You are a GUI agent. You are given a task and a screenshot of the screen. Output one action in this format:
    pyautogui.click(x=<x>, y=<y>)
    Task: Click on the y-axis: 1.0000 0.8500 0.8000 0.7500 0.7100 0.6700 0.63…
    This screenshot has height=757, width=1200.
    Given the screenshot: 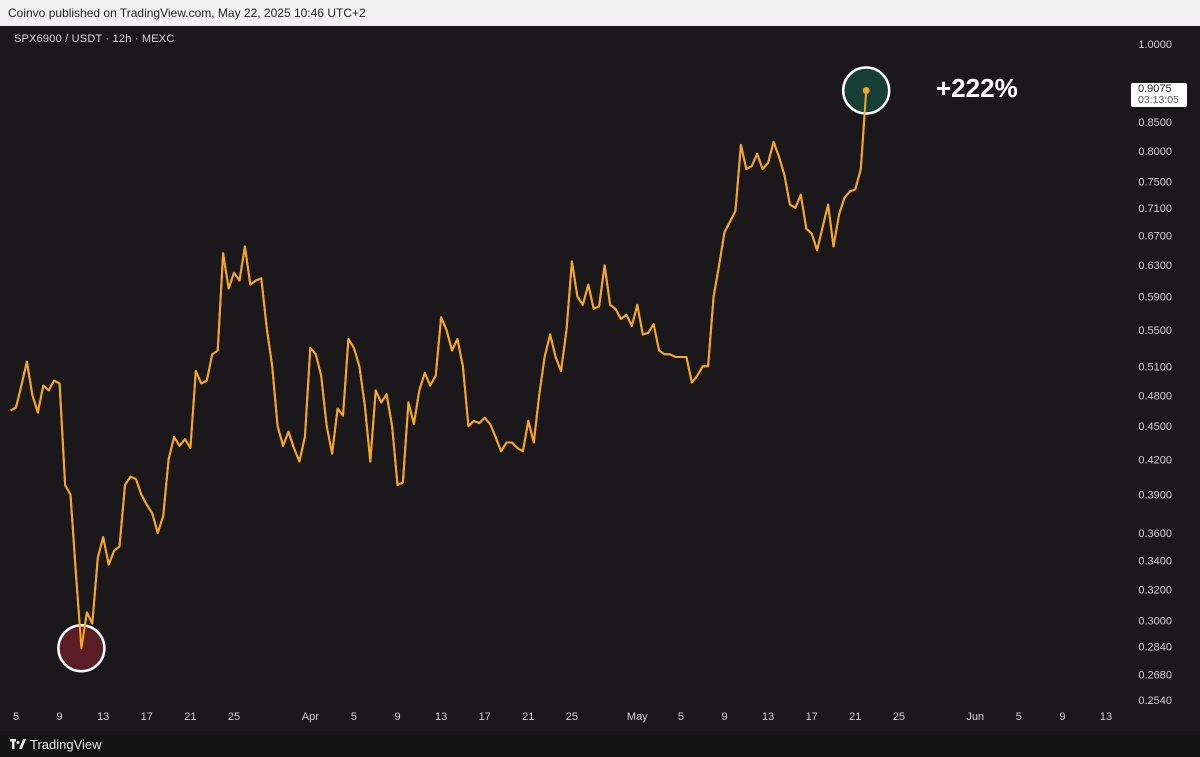 What is the action you would take?
    pyautogui.click(x=1155, y=373)
    